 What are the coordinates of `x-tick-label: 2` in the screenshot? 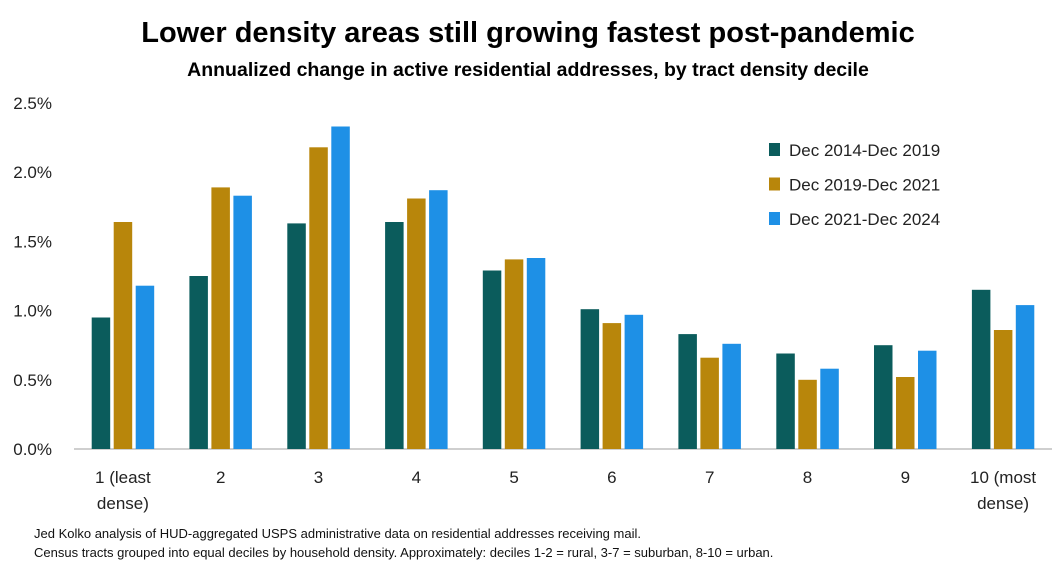 It's located at (220, 477).